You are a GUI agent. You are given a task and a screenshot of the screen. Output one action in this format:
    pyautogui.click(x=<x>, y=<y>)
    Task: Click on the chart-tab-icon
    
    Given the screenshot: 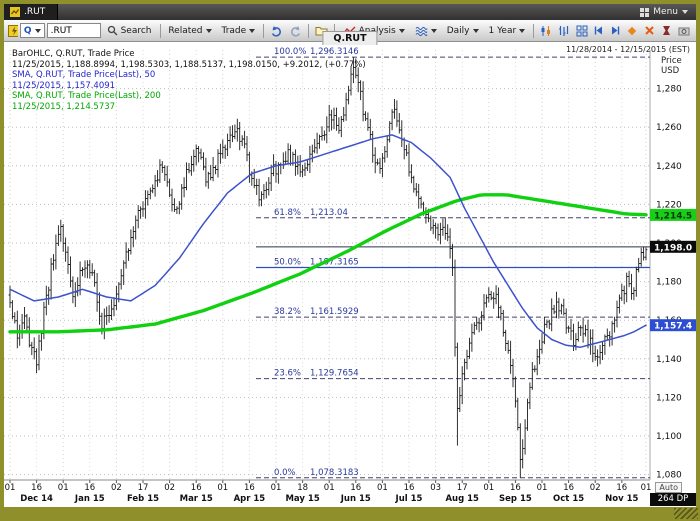 What is the action you would take?
    pyautogui.click(x=15, y=12)
    